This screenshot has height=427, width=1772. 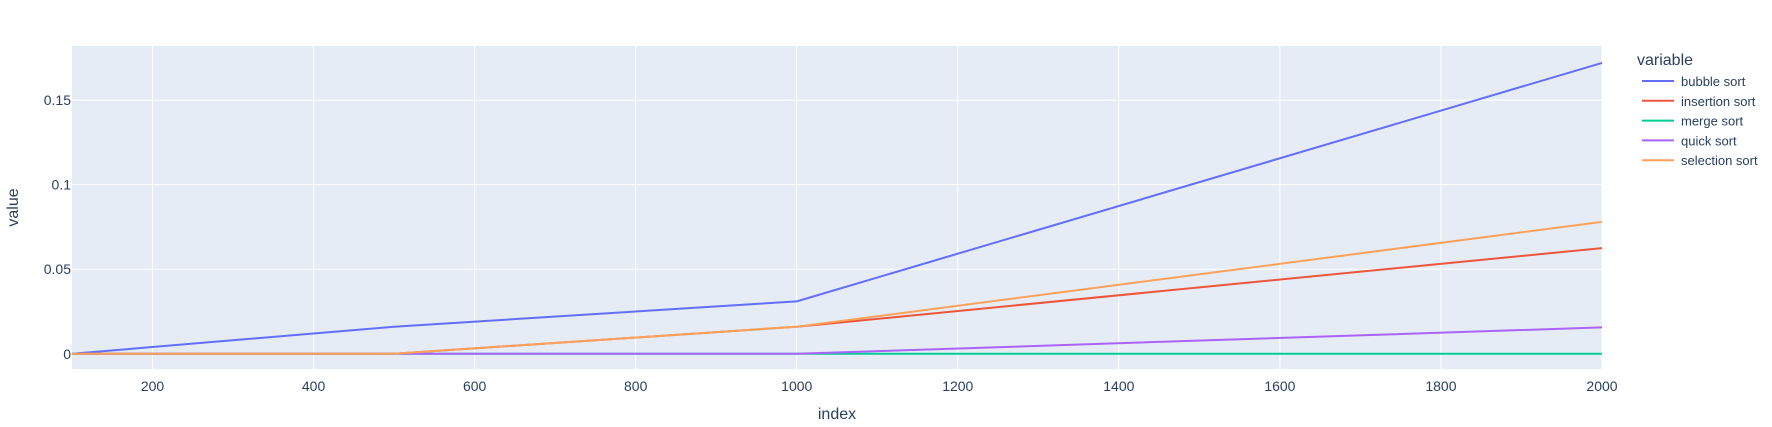 I want to click on legend-label: selection sort, so click(x=1719, y=160).